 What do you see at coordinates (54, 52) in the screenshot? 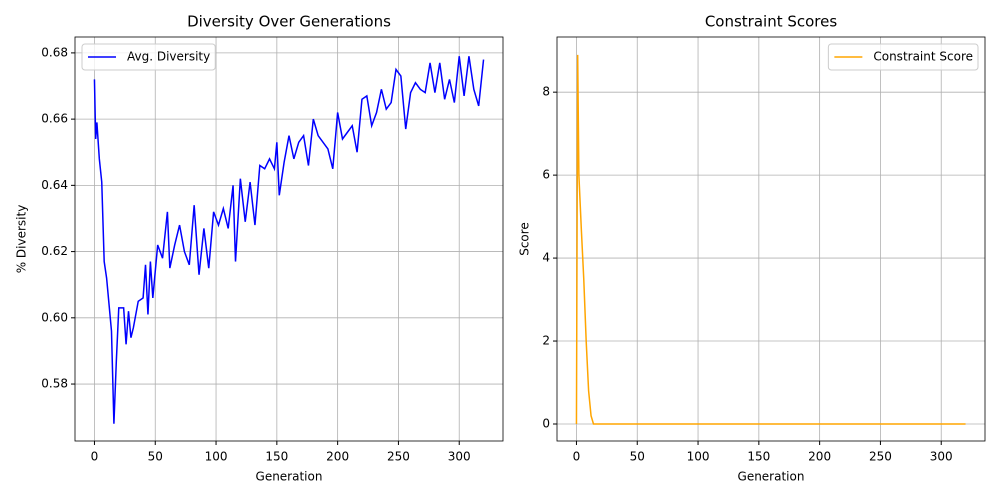
I see `y-tick-label: 0.68` at bounding box center [54, 52].